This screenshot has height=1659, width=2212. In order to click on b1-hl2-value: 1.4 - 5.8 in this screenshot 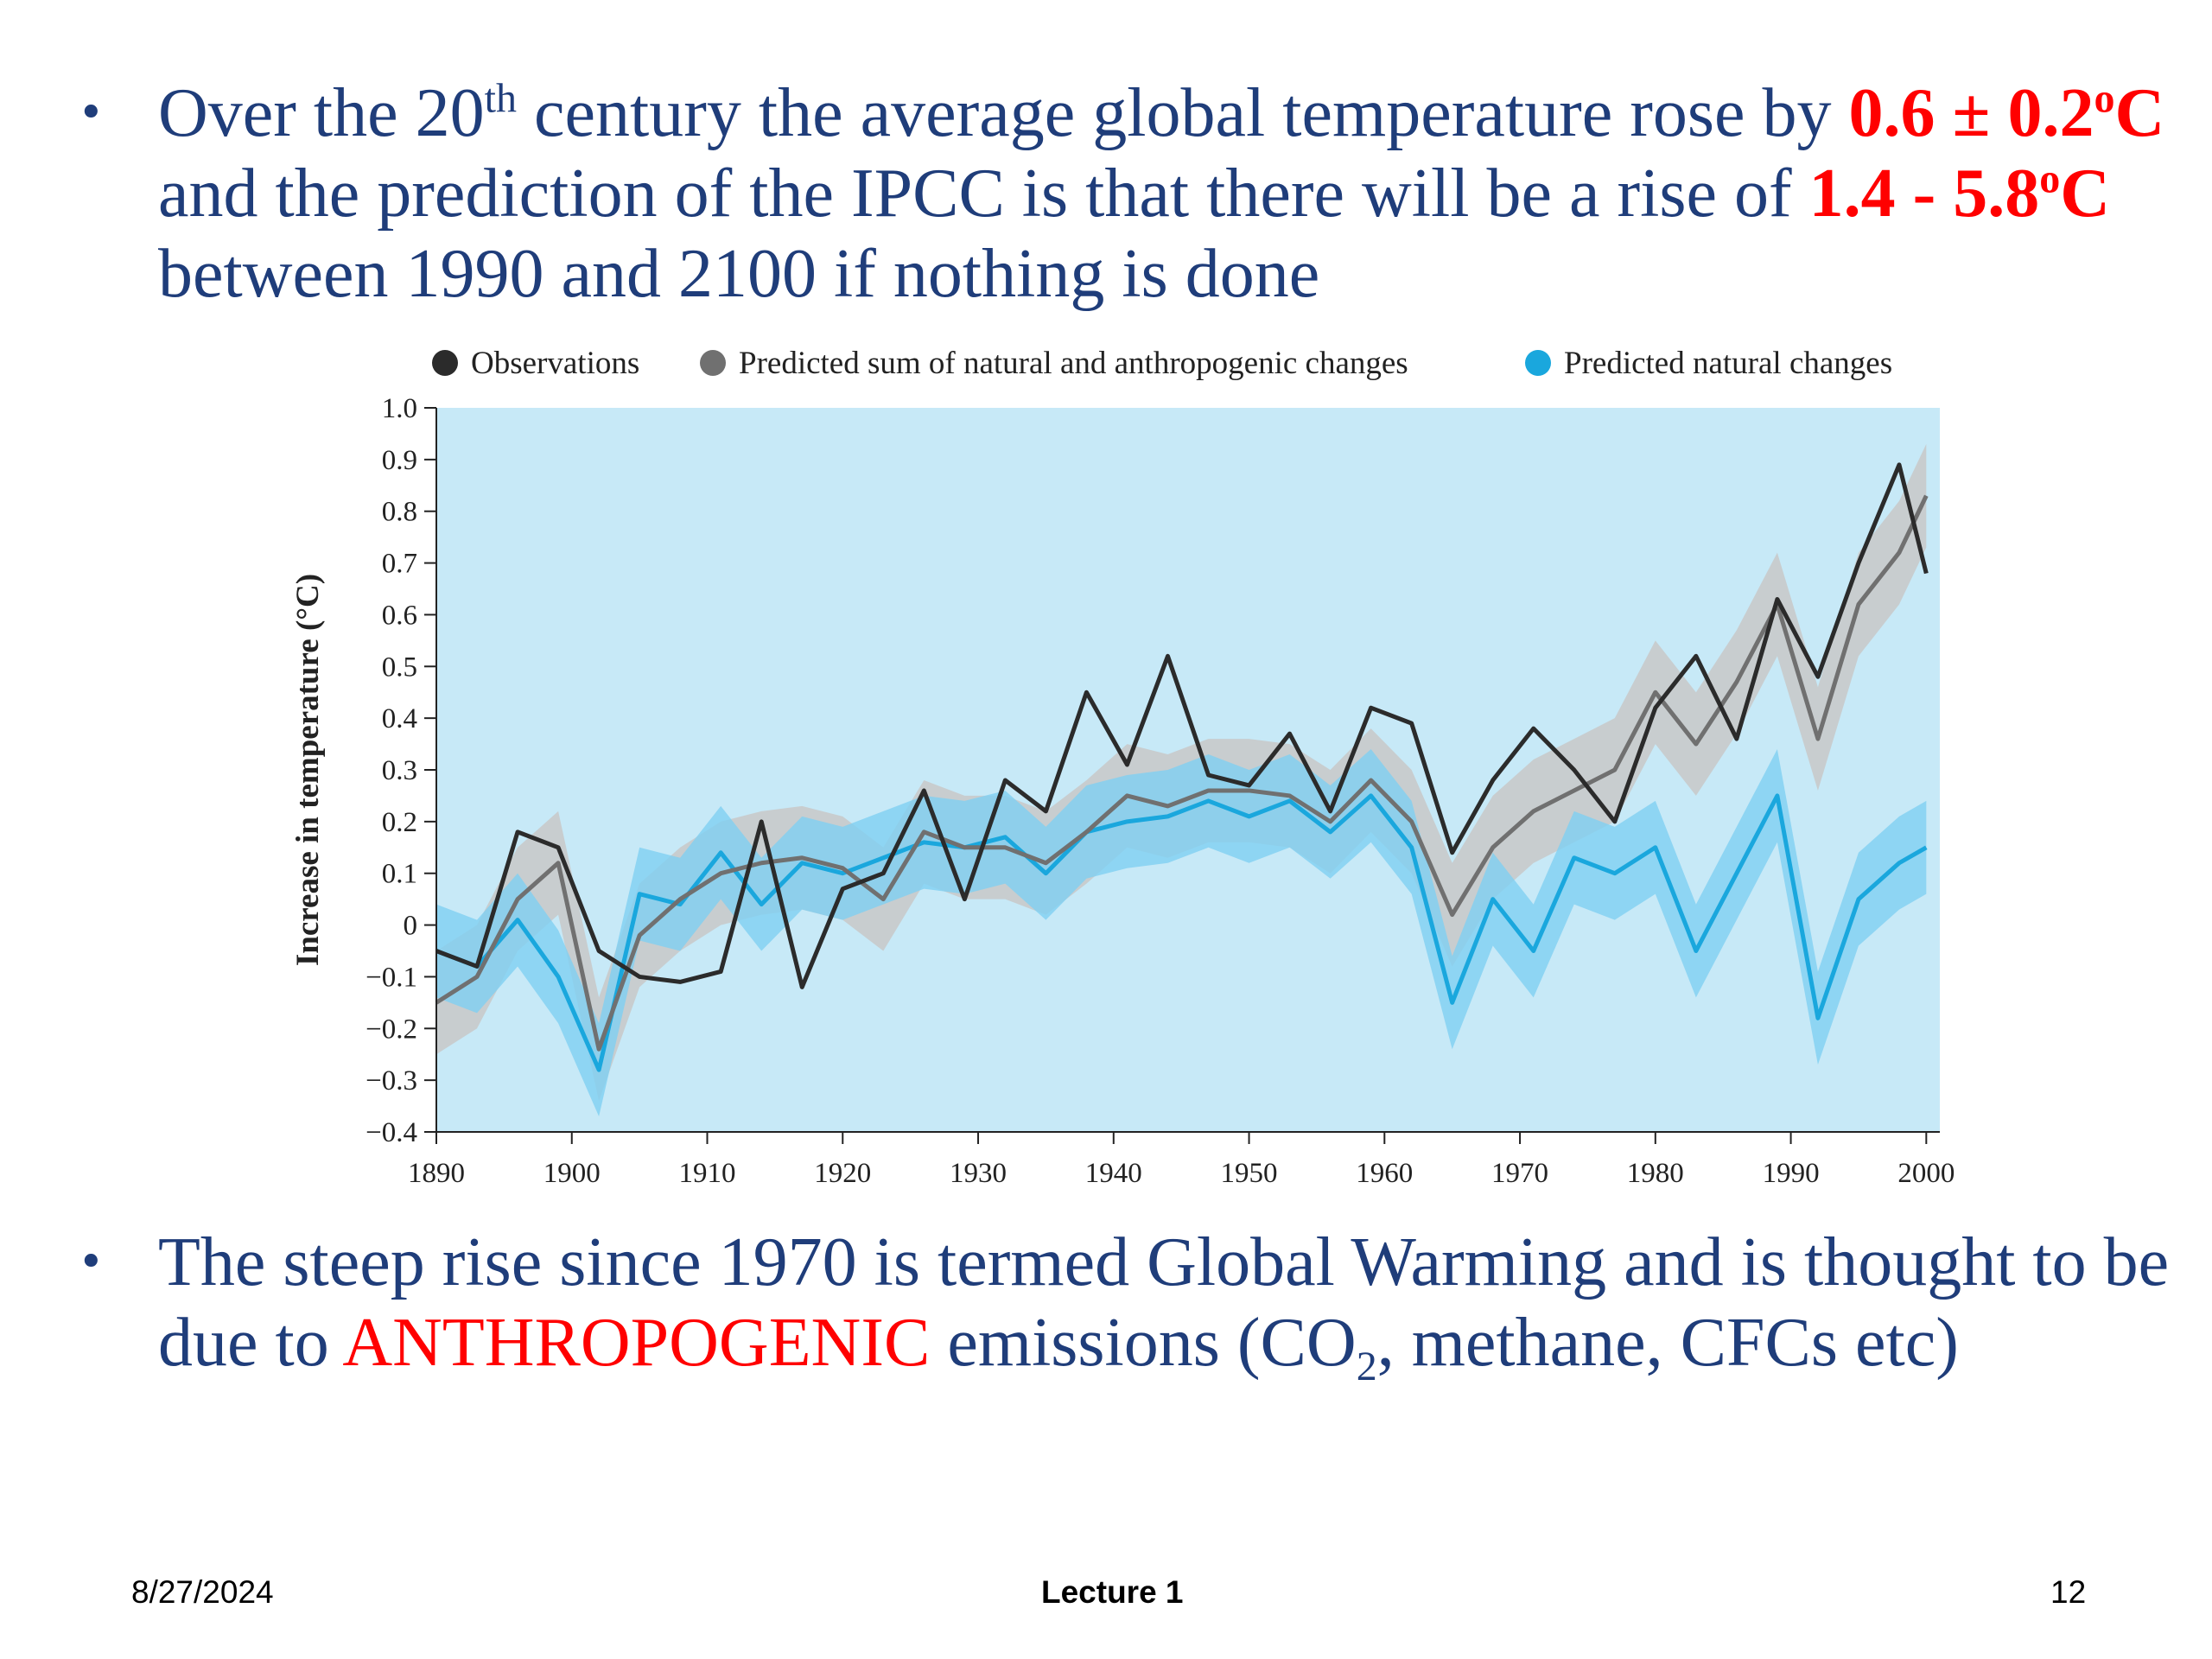, I will do `click(1924, 194)`.